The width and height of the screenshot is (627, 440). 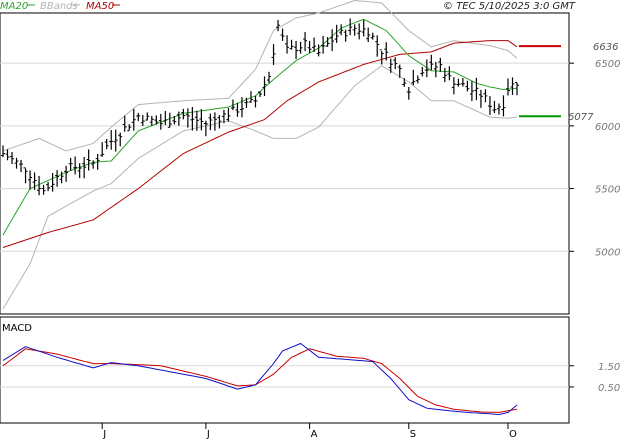 I want to click on price-tick-label: 5500, so click(x=607, y=190).